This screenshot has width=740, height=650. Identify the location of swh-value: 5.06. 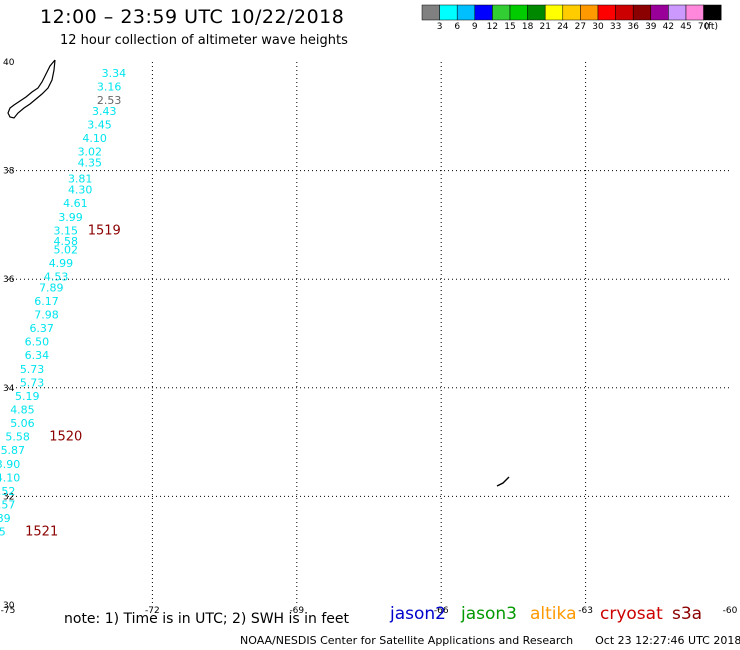
(22, 423).